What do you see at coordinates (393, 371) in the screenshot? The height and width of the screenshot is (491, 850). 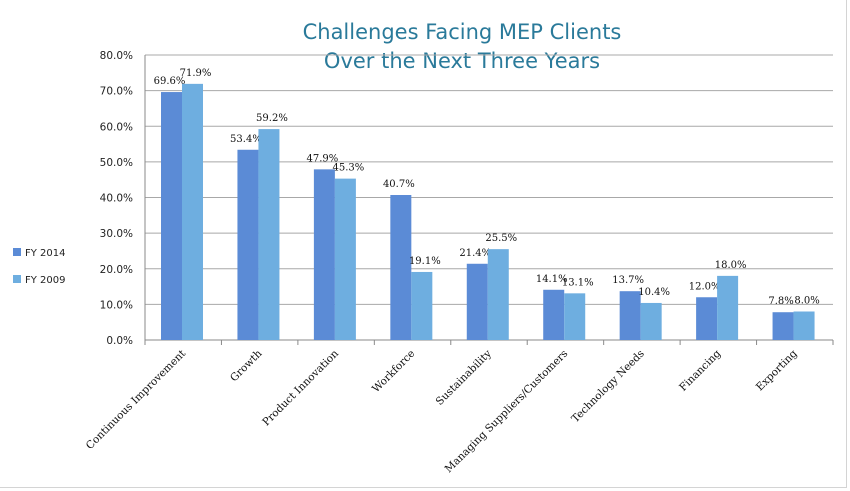 I see `category-label: Workforce` at bounding box center [393, 371].